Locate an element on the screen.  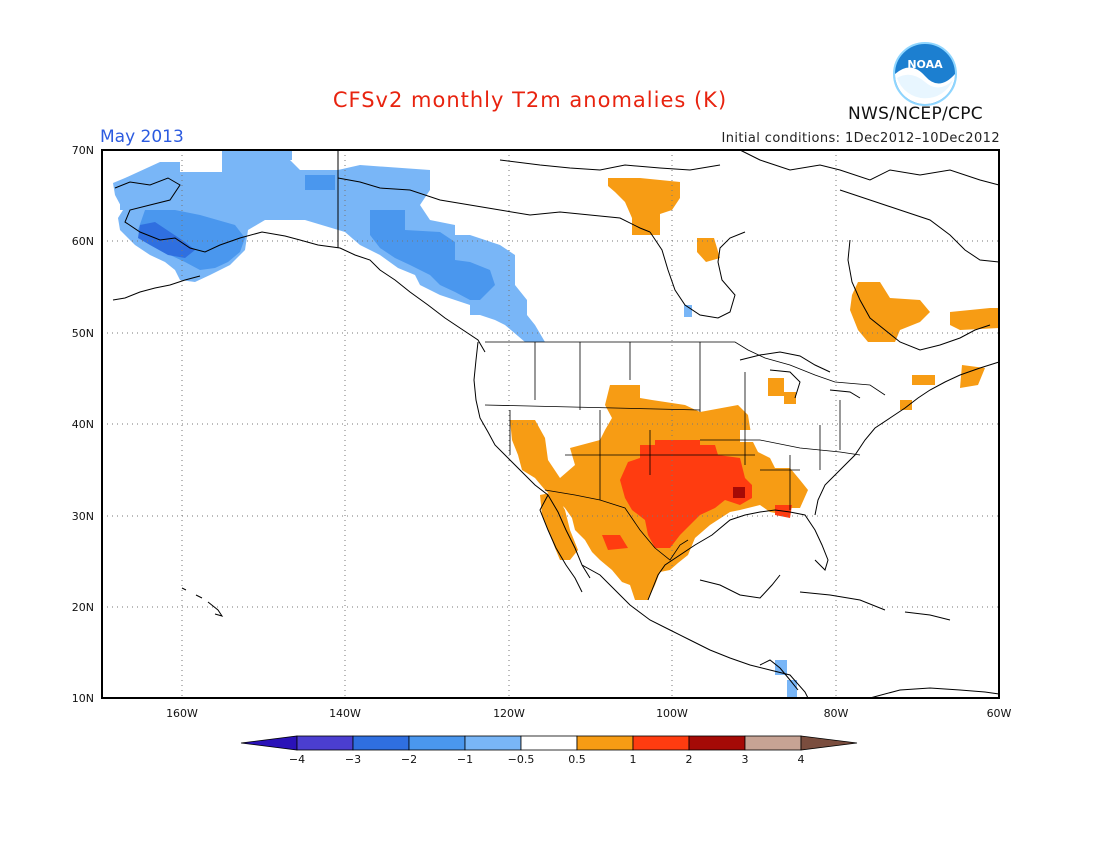
latitude-labels: 70N 60N 50N 40N 30N 20N 10N is located at coordinates (83, 424).